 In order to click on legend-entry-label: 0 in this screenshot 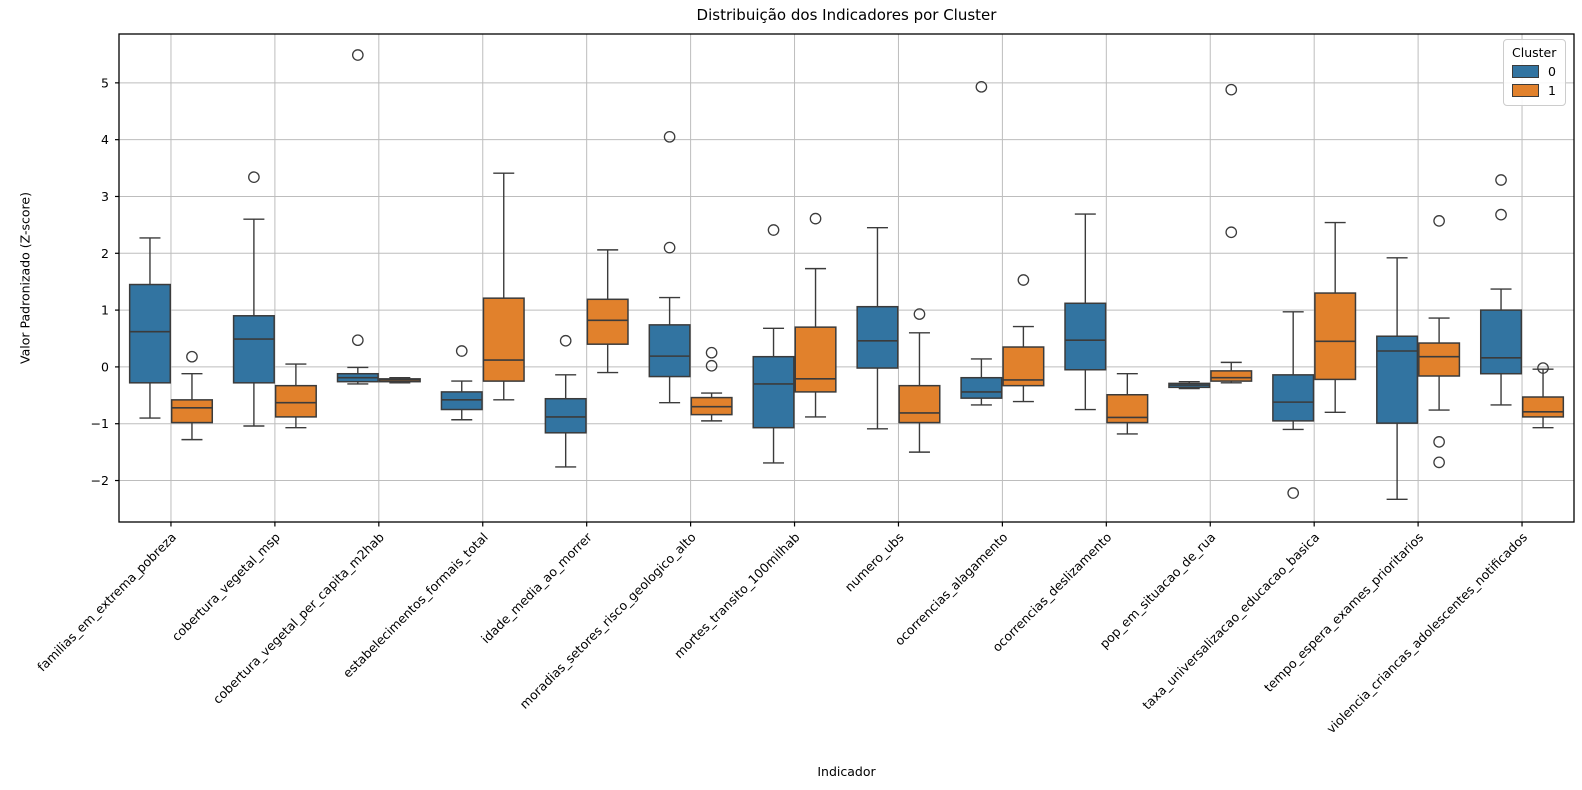, I will do `click(1552, 71)`.